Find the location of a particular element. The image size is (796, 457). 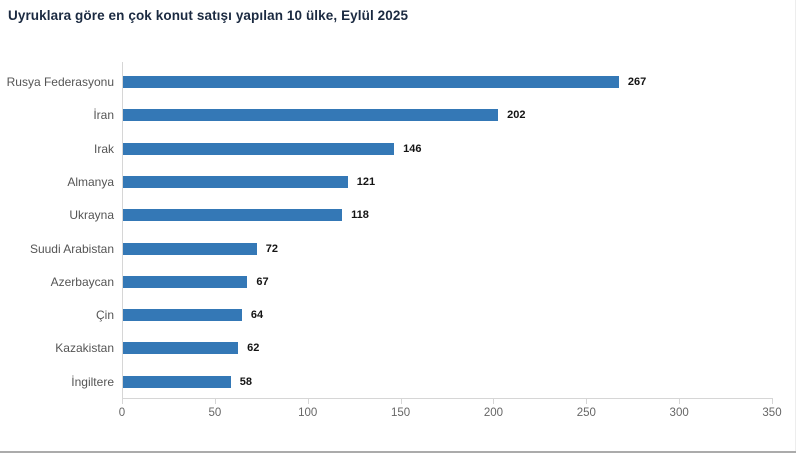

category-label: Ukrayna is located at coordinates (91, 215).